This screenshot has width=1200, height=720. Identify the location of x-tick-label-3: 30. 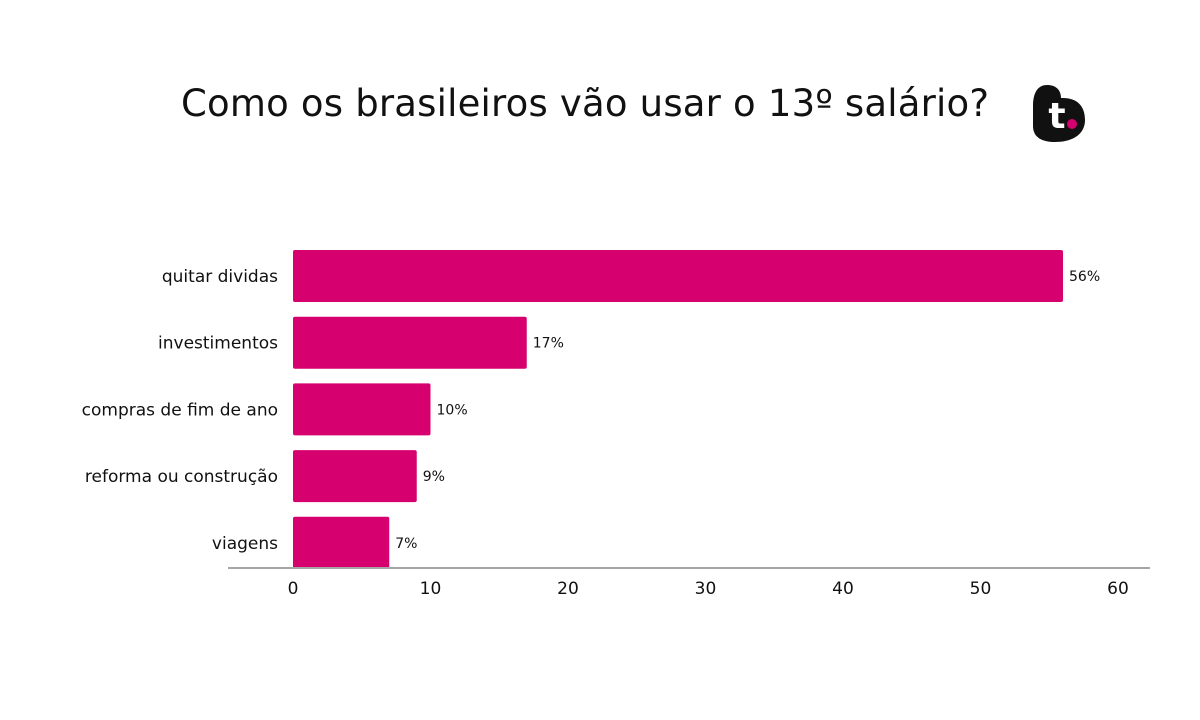
(706, 589).